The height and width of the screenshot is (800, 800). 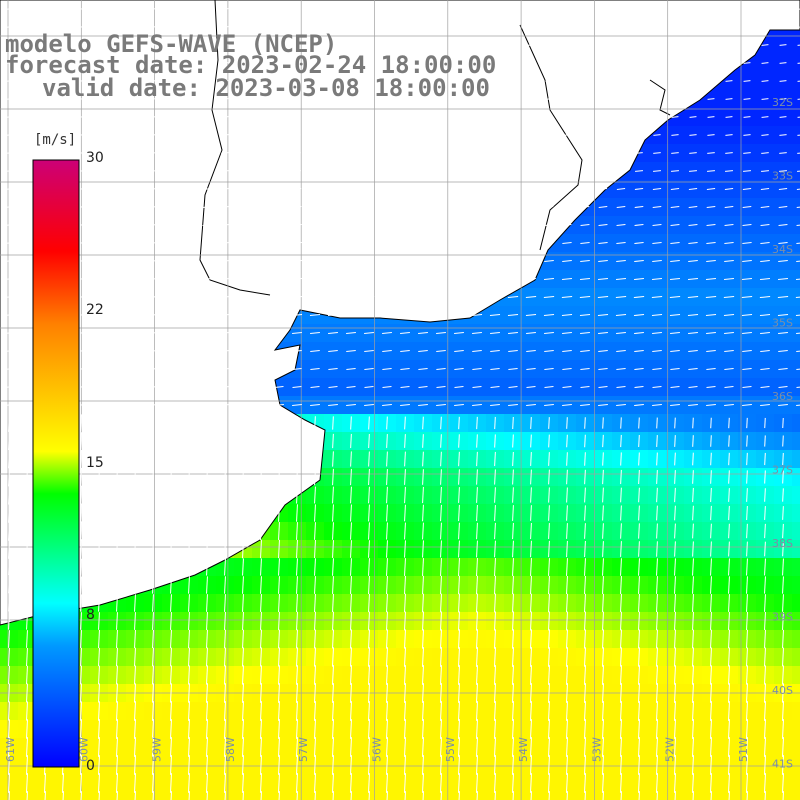 I want to click on latitude-label: 37S, so click(x=782, y=470).